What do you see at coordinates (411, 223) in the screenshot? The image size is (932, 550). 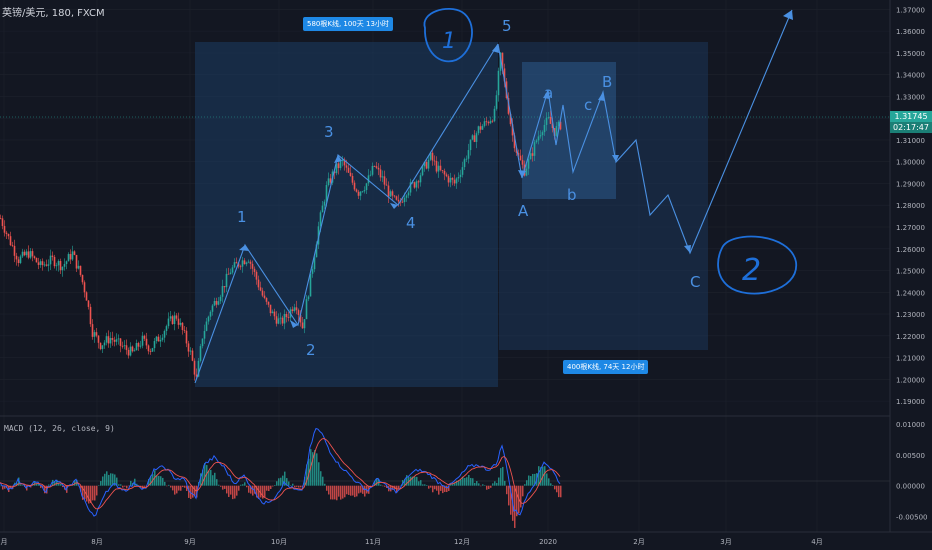 I see `wave-label-4: 4` at bounding box center [411, 223].